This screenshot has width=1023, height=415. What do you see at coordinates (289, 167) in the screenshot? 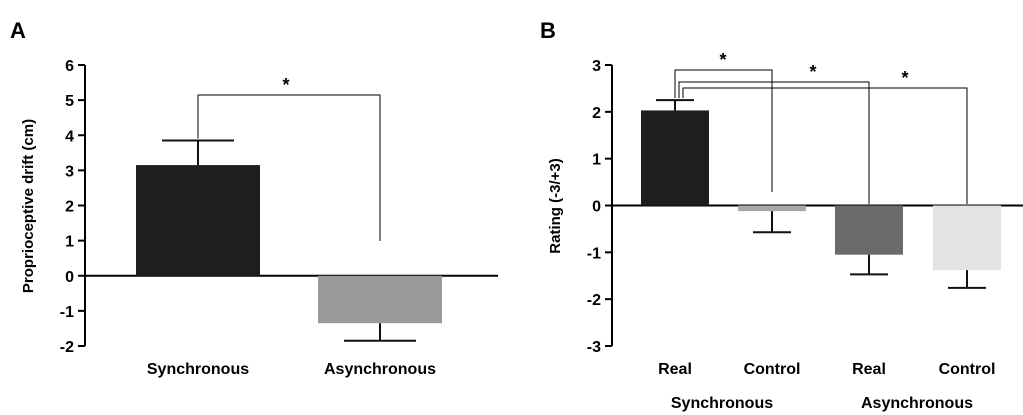
I see `significance-bracket-a` at bounding box center [289, 167].